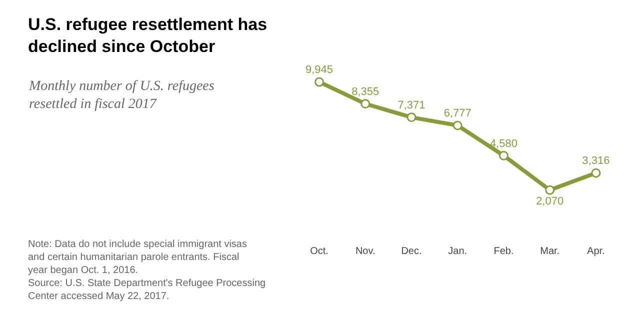 Image resolution: width=640 pixels, height=320 pixels. Describe the element at coordinates (319, 252) in the screenshot. I see `x-tick-label: Oct.` at that location.